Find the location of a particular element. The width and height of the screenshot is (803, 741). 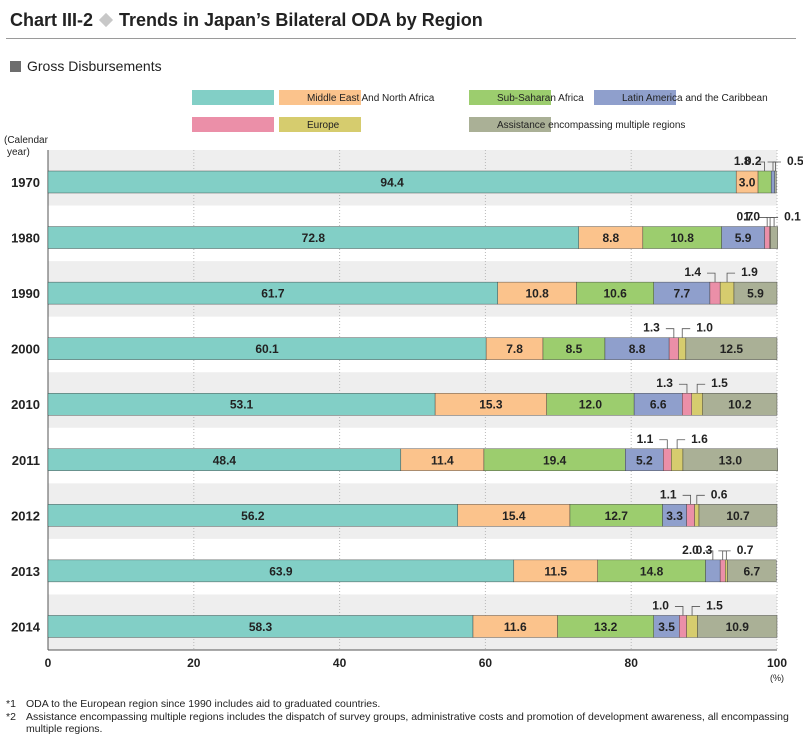

data-label: 58.3 is located at coordinates (261, 627).